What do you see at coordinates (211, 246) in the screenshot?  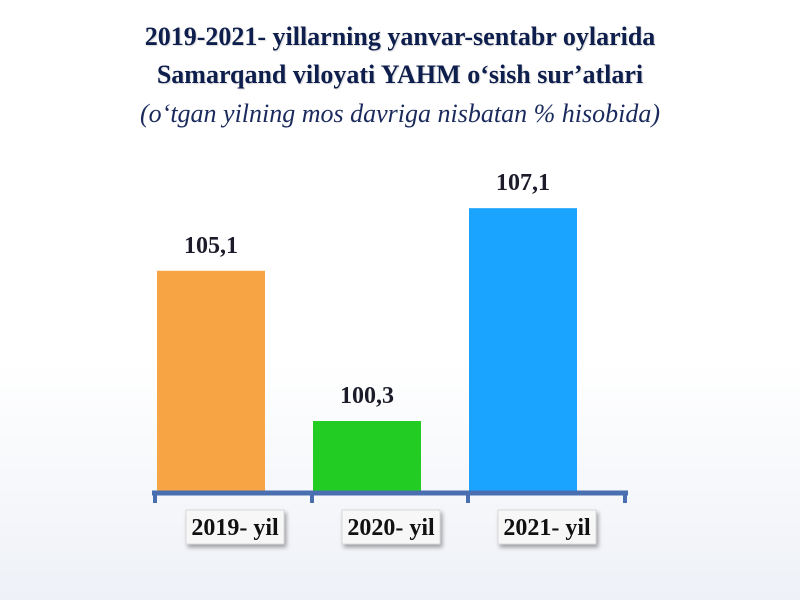 I see `data-label-0: 105,1` at bounding box center [211, 246].